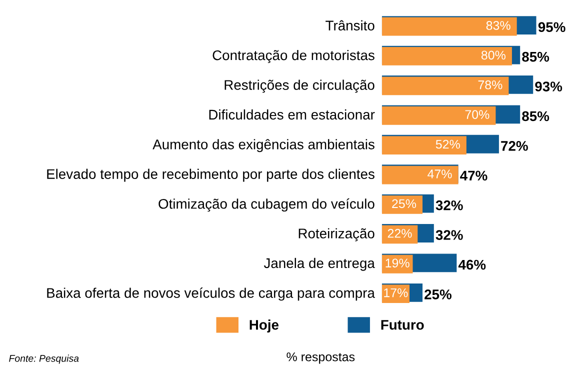  I want to click on legend-label: Hoje, so click(264, 326).